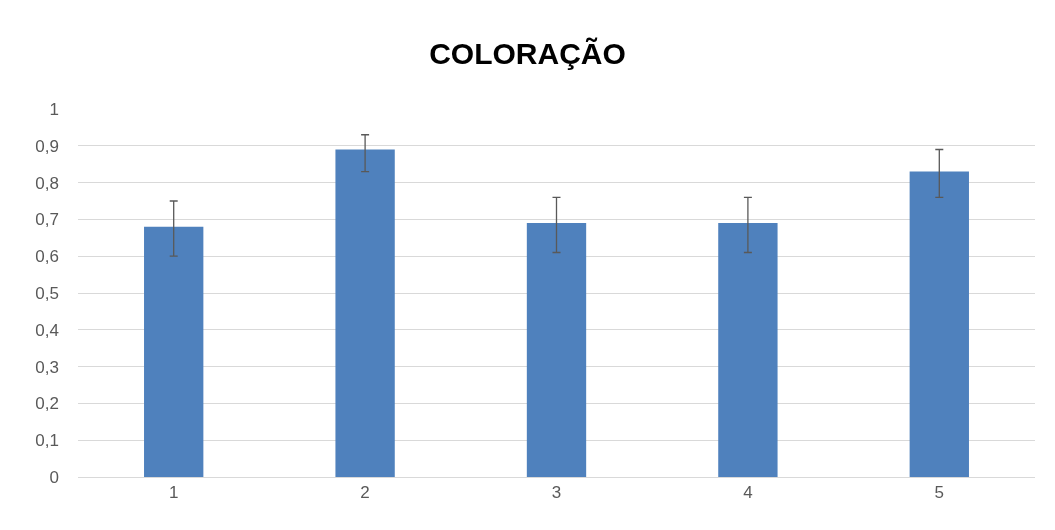 This screenshot has height=530, width=1055. Describe the element at coordinates (54, 477) in the screenshot. I see `y-tick-label: 0` at that location.